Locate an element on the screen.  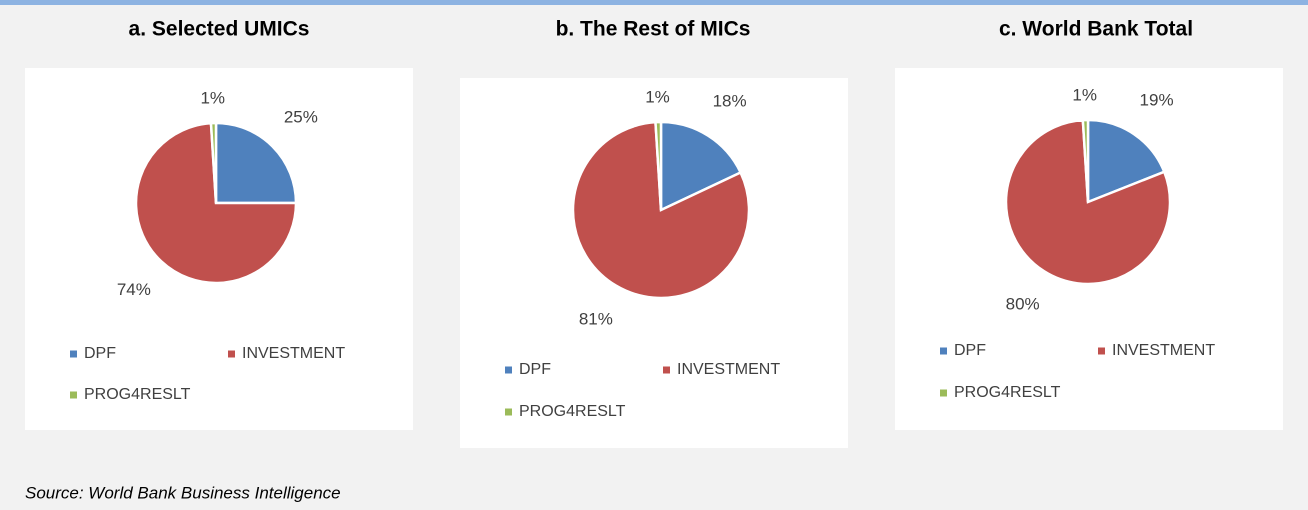
source: Source: World Bank Business Intelligence is located at coordinates (183, 492).